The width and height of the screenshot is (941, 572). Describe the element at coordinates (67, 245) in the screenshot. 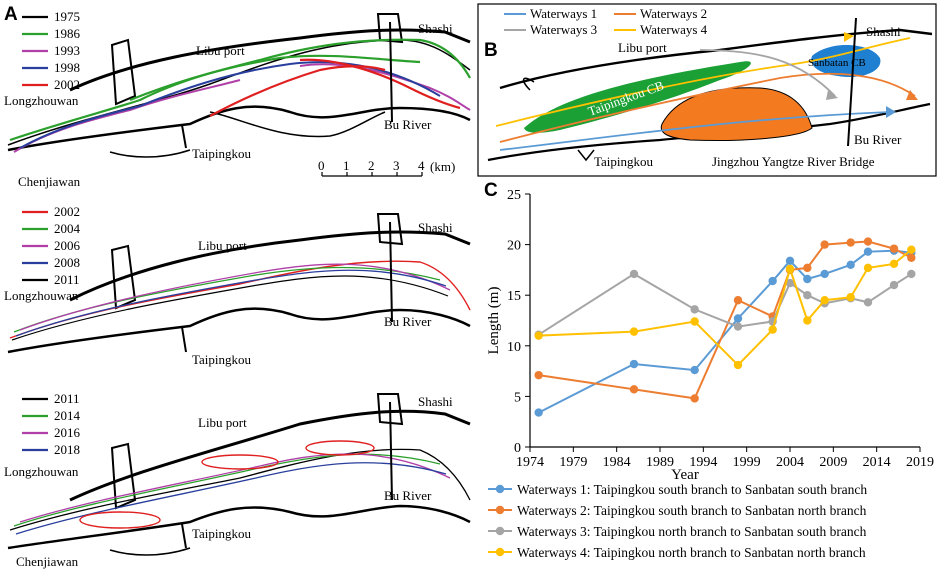

I see `legend-year: 2006` at that location.